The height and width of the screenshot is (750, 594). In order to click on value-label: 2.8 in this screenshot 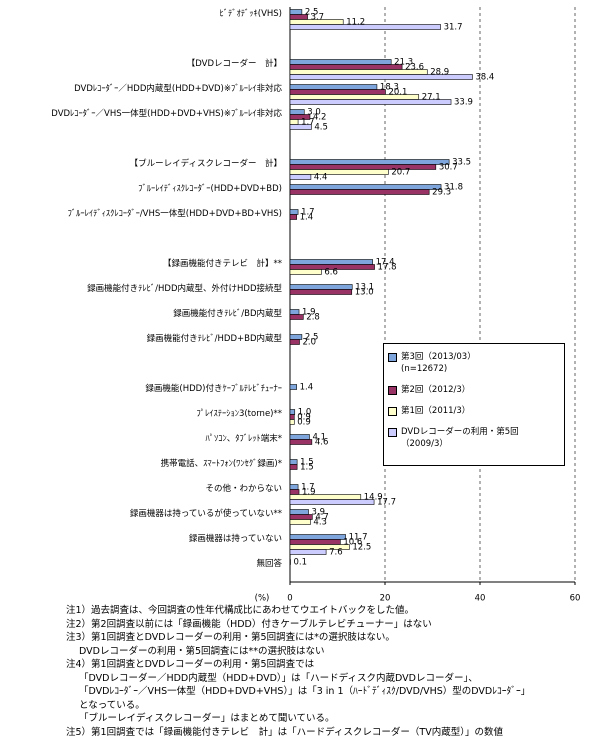, I will do `click(313, 318)`.